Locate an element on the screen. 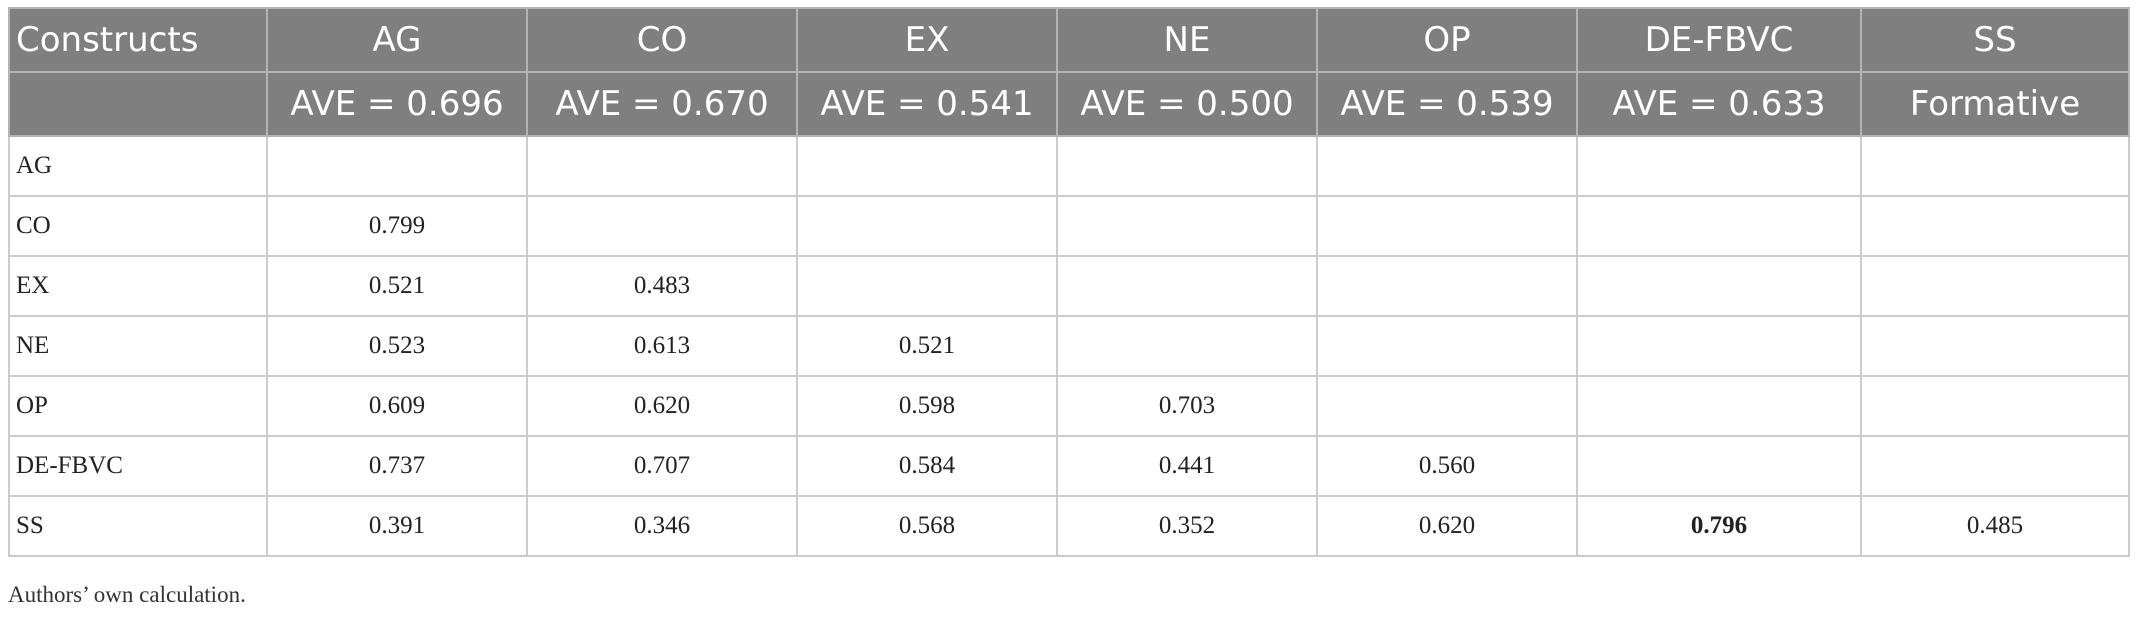 The width and height of the screenshot is (2136, 622). header-cell: SS is located at coordinates (1995, 40).